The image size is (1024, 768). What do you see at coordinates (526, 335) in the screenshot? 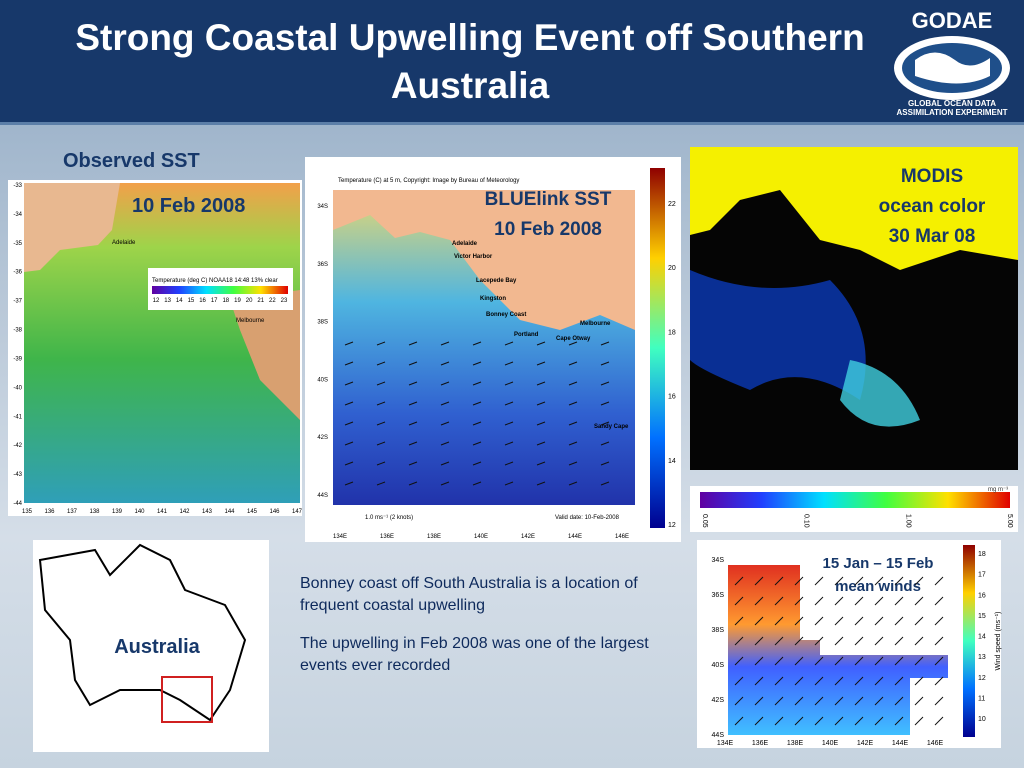
I see `place-label: Portland` at bounding box center [526, 335].